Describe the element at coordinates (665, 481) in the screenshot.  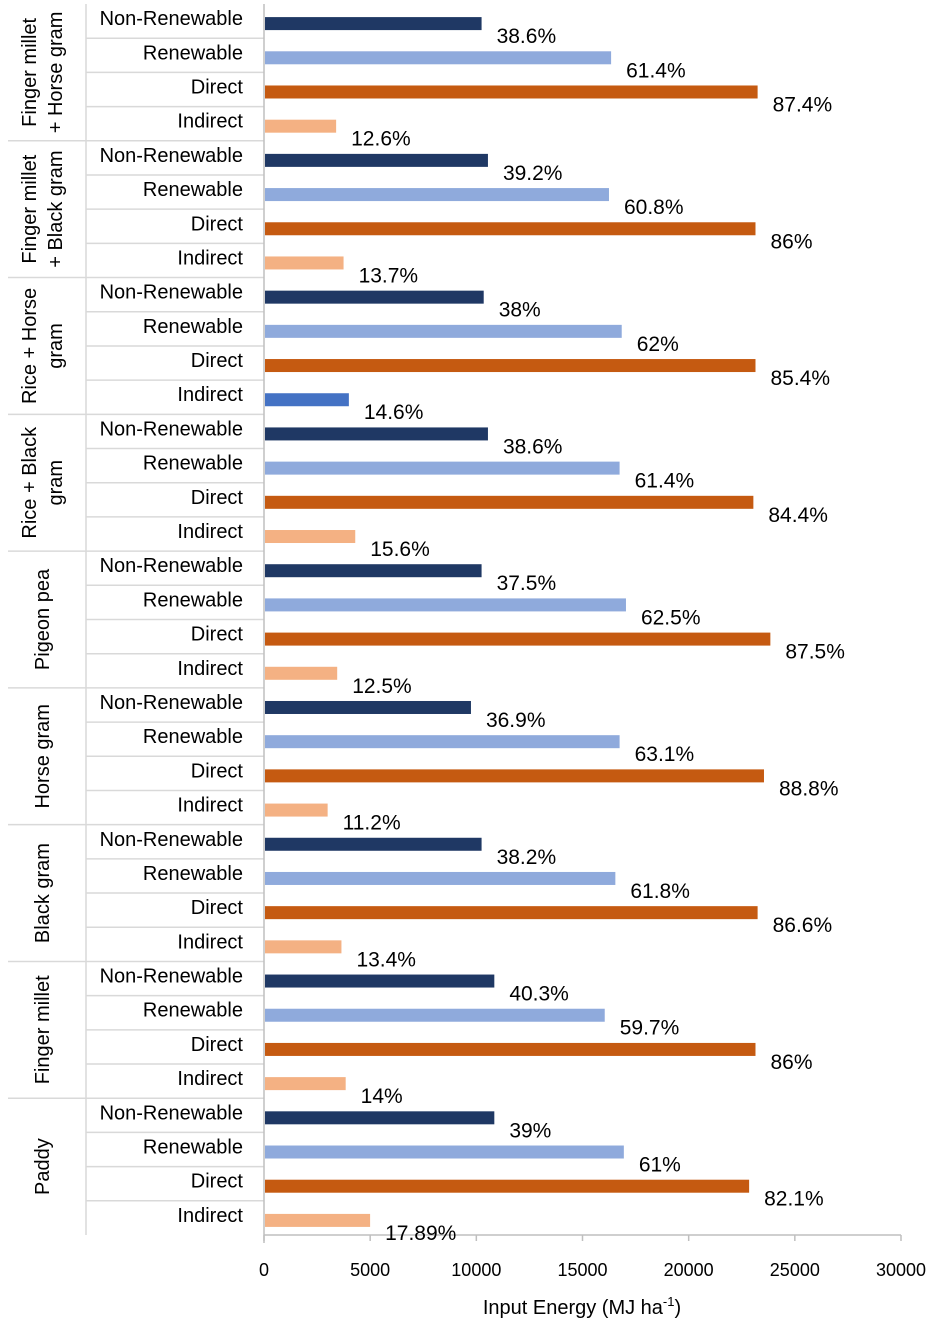
I see `value-label: 61.4%` at that location.